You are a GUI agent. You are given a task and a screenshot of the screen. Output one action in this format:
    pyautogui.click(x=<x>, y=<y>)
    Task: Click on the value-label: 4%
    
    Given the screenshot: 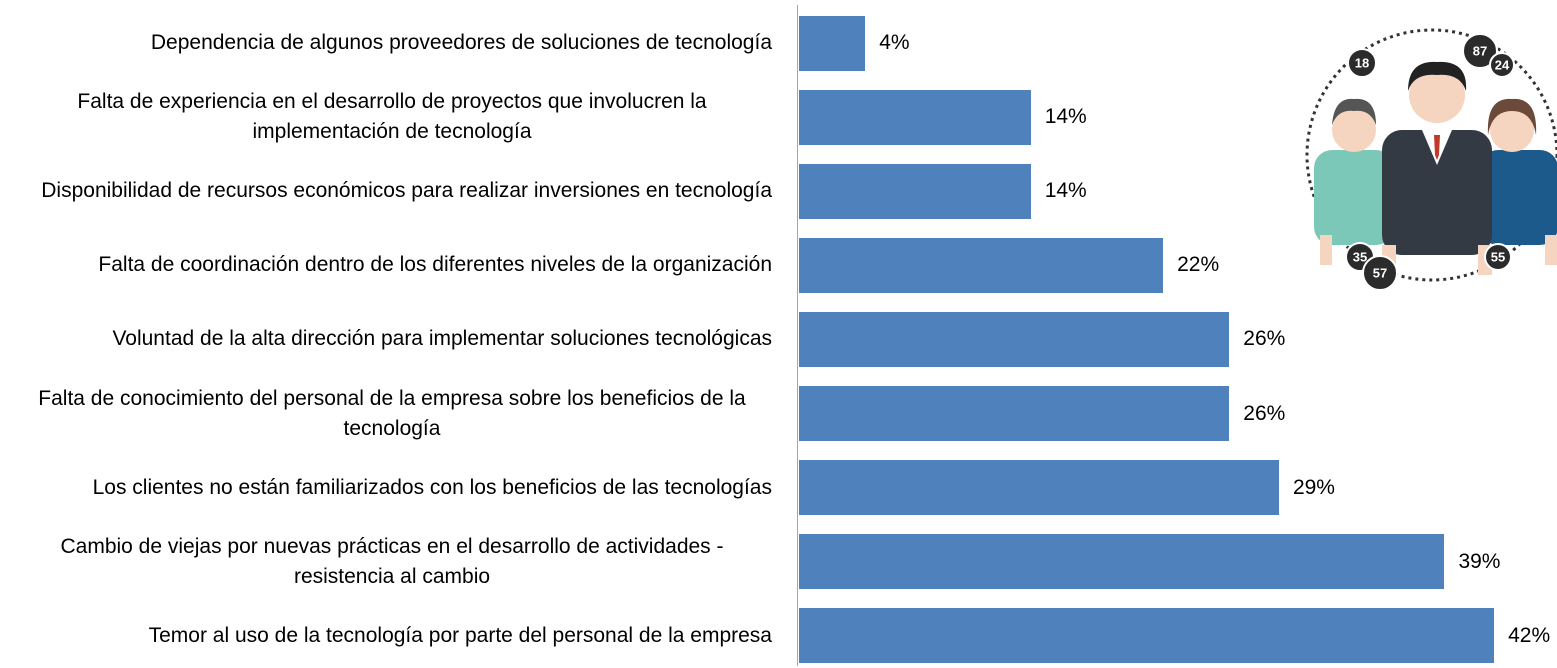 What is the action you would take?
    pyautogui.click(x=894, y=42)
    